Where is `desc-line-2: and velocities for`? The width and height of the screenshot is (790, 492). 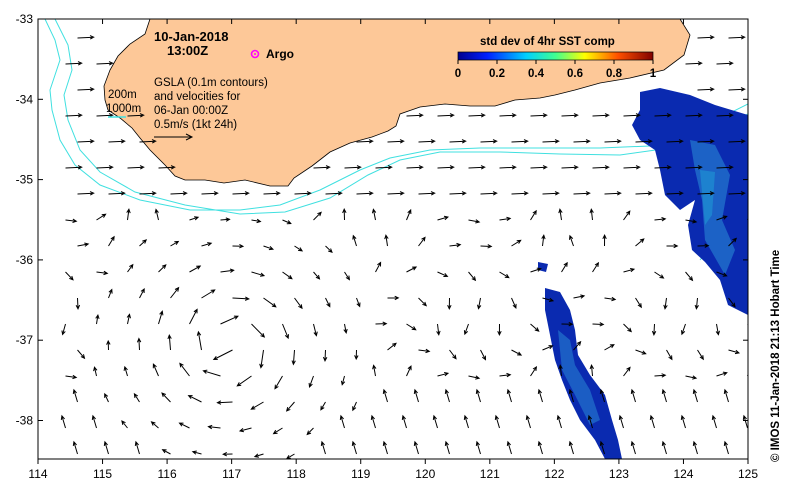
desc-line-2: and velocities for is located at coordinates (197, 97).